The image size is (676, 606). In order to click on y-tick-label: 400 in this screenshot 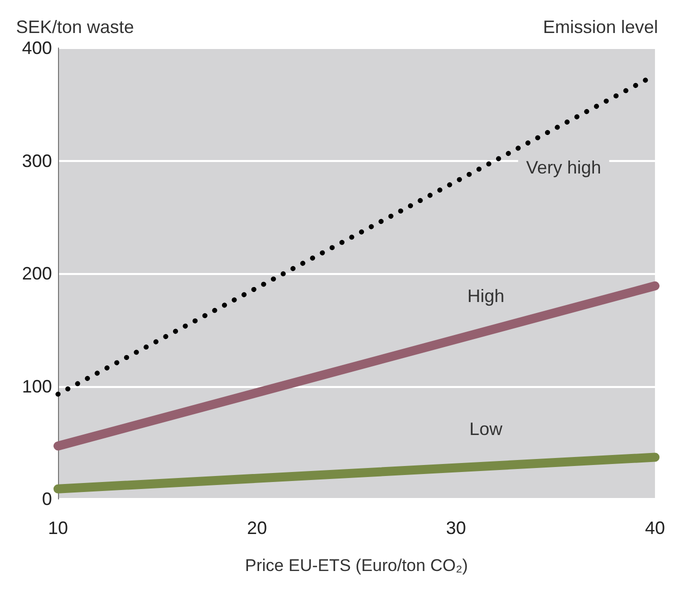, I will do `click(37, 48)`.